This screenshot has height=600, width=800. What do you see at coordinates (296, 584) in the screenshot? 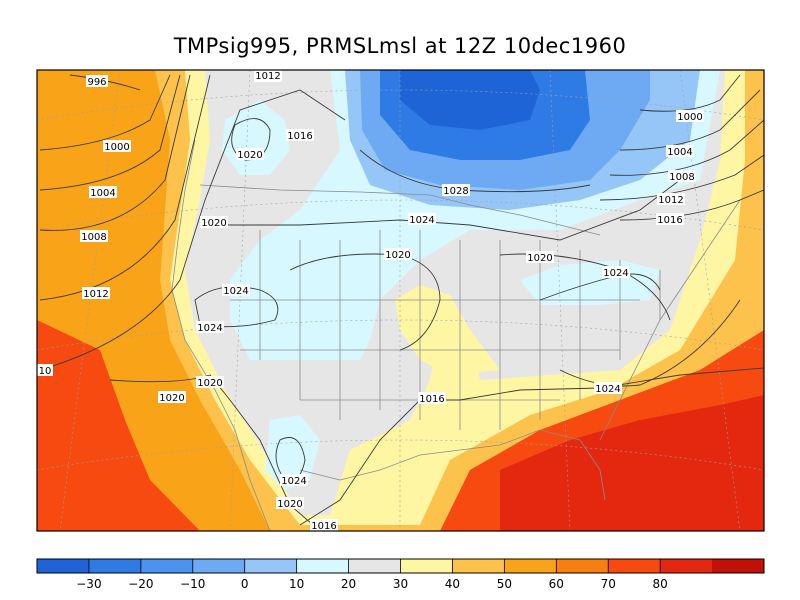
I see `colorbar-tick-label: 10` at bounding box center [296, 584].